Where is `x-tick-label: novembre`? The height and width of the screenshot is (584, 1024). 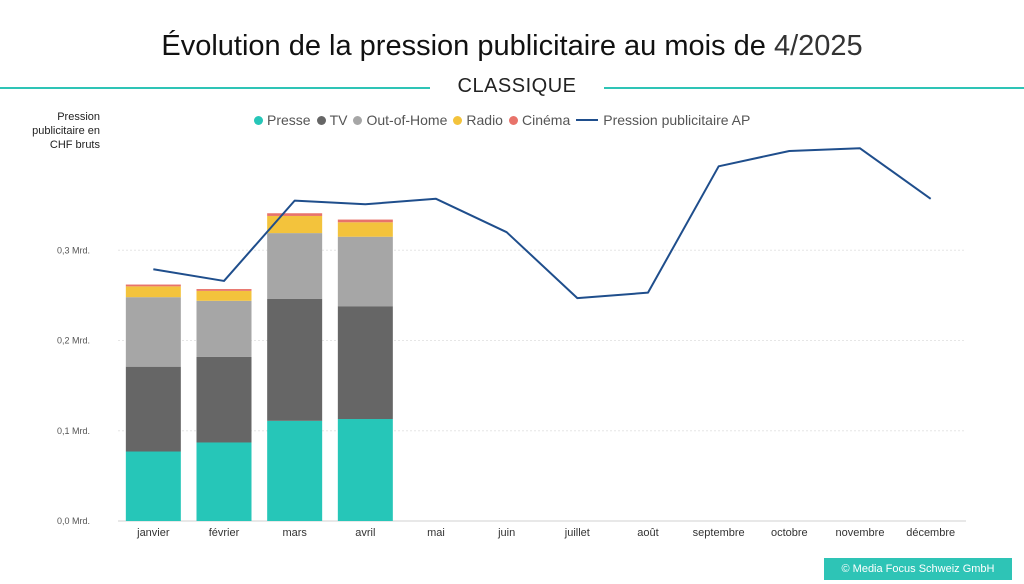
x-tick-label: novembre is located at coordinates (860, 533).